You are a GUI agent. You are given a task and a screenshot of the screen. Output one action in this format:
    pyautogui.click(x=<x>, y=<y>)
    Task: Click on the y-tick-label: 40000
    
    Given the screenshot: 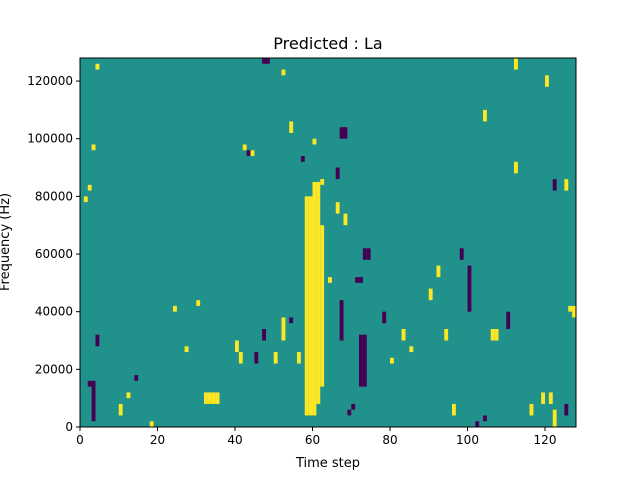 What is the action you would take?
    pyautogui.click(x=54, y=312)
    